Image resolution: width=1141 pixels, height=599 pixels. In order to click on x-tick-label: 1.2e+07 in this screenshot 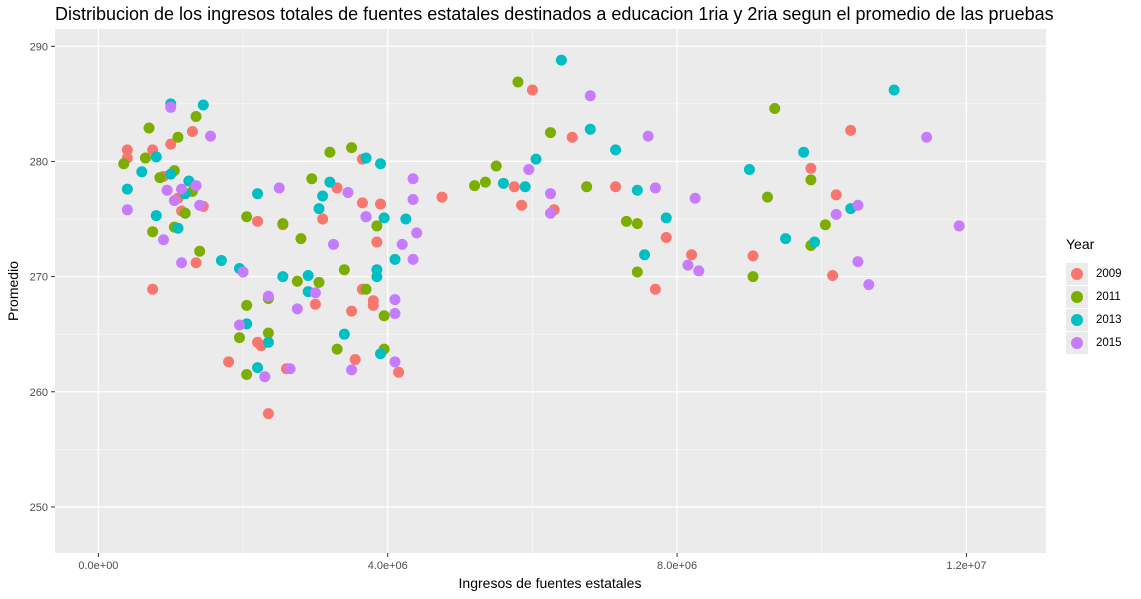, I will do `click(966, 566)`.